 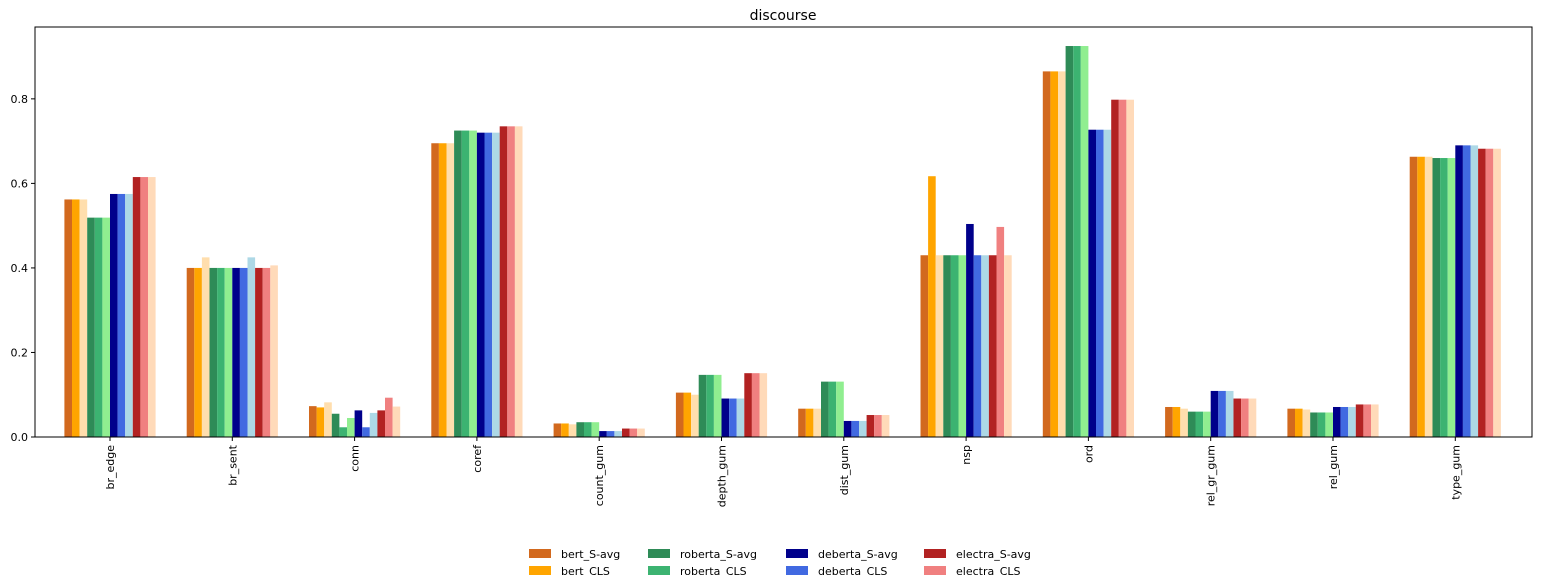 I want to click on x-tick-label-nsp: nsp, so click(x=966, y=455).